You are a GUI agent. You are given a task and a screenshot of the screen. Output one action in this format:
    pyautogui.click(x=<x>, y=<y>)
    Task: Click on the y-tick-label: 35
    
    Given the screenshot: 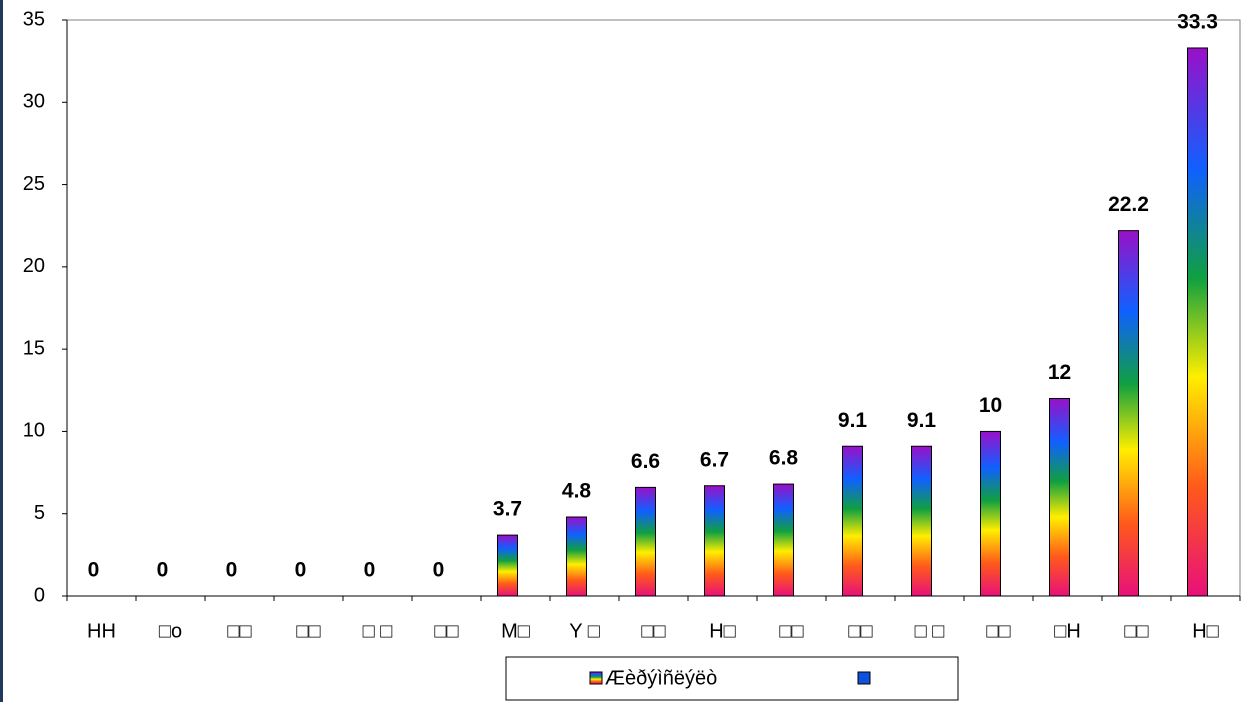 What is the action you would take?
    pyautogui.click(x=34, y=19)
    